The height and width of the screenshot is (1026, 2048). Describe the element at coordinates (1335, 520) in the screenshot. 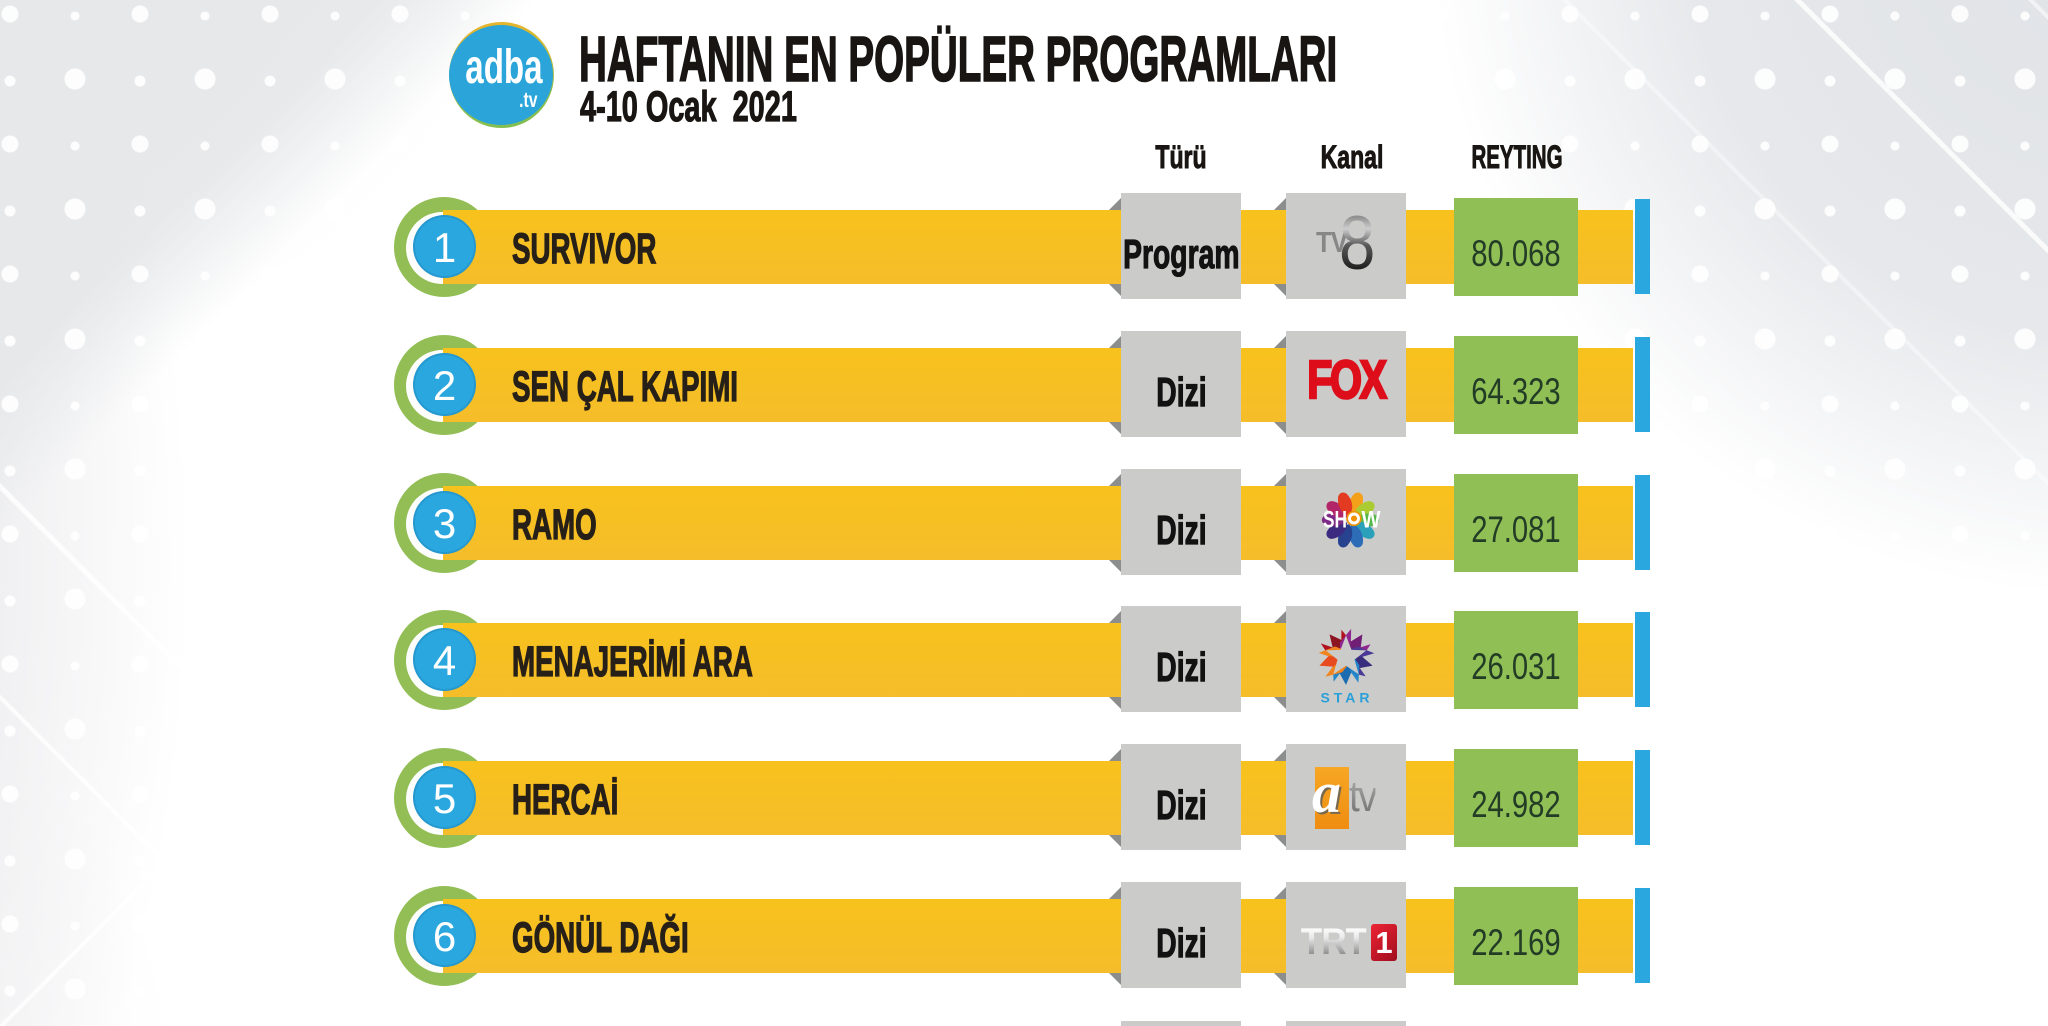

I see `svg-text: SH` at that location.